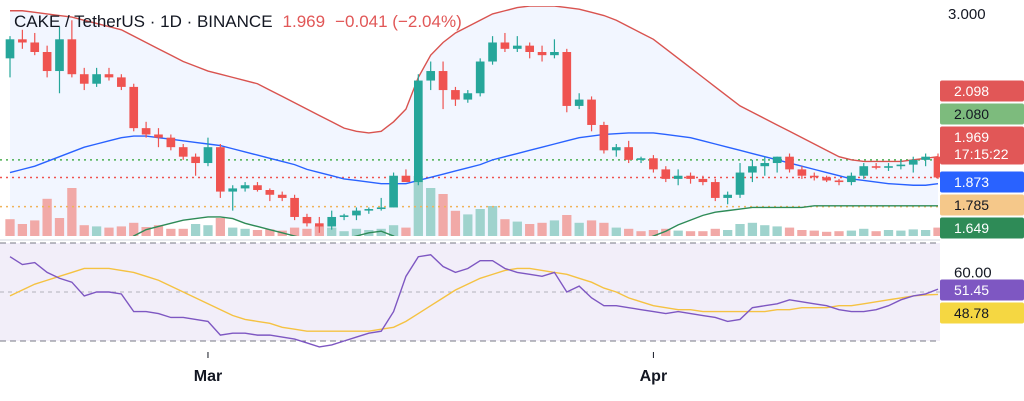 The width and height of the screenshot is (1024, 401). I want to click on price-badge: 1.873, so click(982, 182).